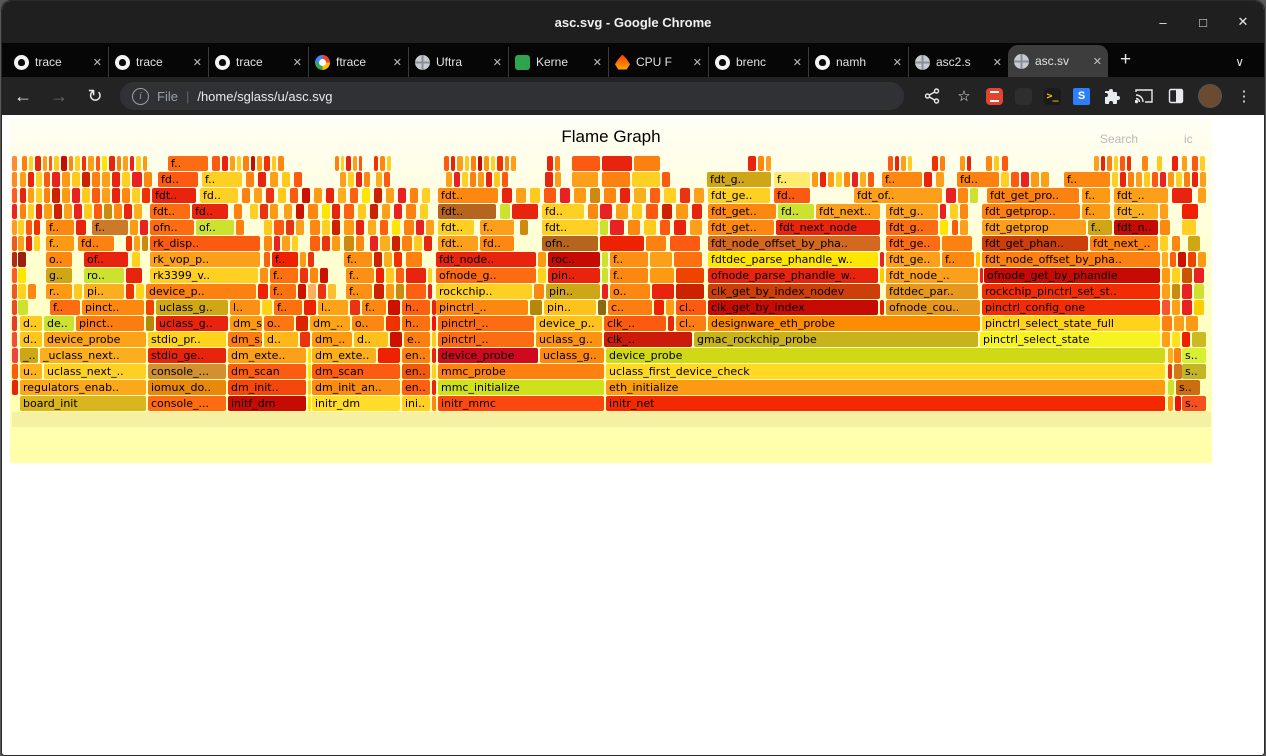 This screenshot has height=756, width=1266. What do you see at coordinates (204, 275) in the screenshot?
I see `flame-segment: rk3399_v..` at bounding box center [204, 275].